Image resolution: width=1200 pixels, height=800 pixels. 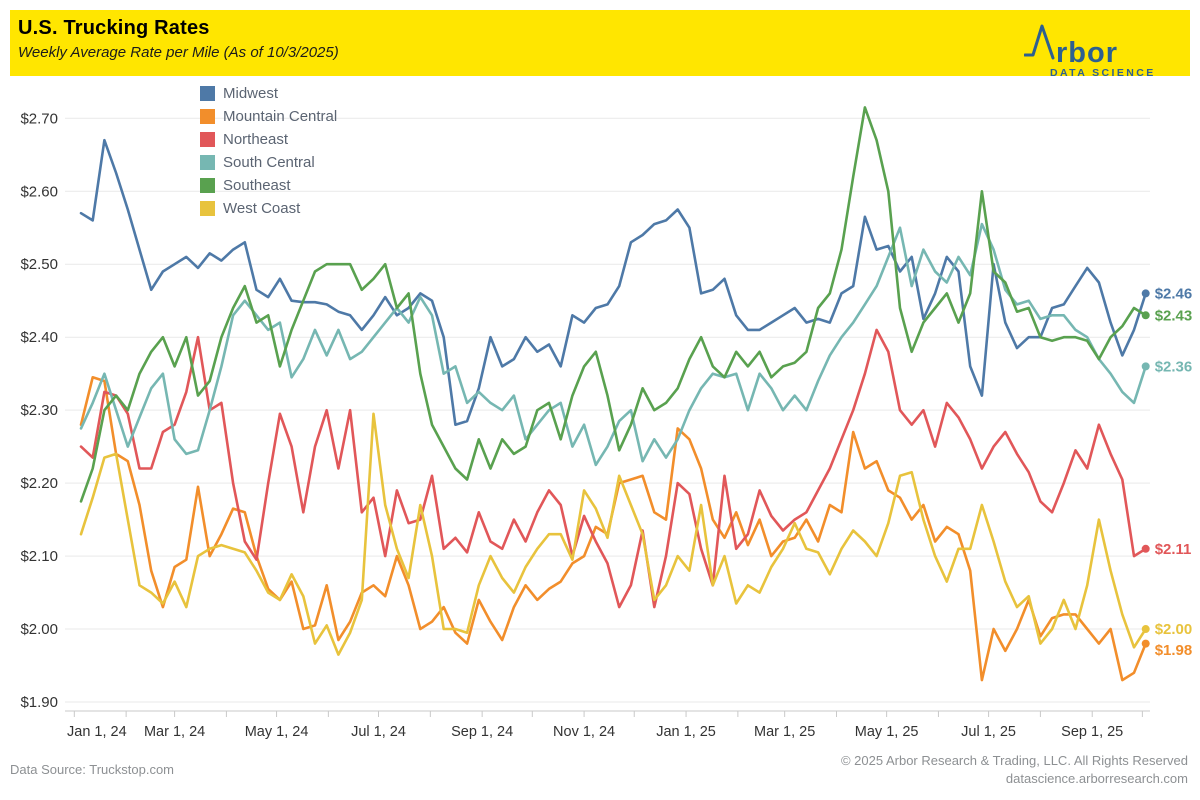 What do you see at coordinates (1087, 53) in the screenshot?
I see `logo-wordmark: rbor` at bounding box center [1087, 53].